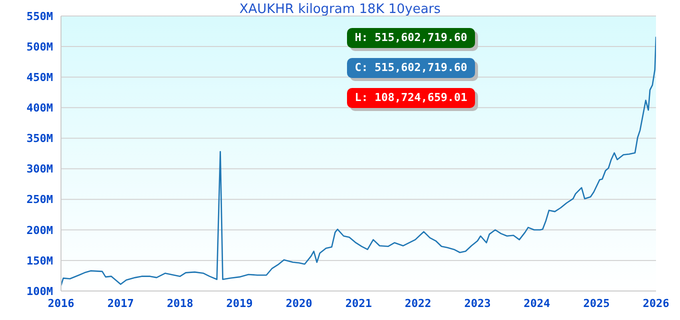 This screenshot has width=680, height=320. I want to click on x-tick-label: 2025, so click(596, 303).